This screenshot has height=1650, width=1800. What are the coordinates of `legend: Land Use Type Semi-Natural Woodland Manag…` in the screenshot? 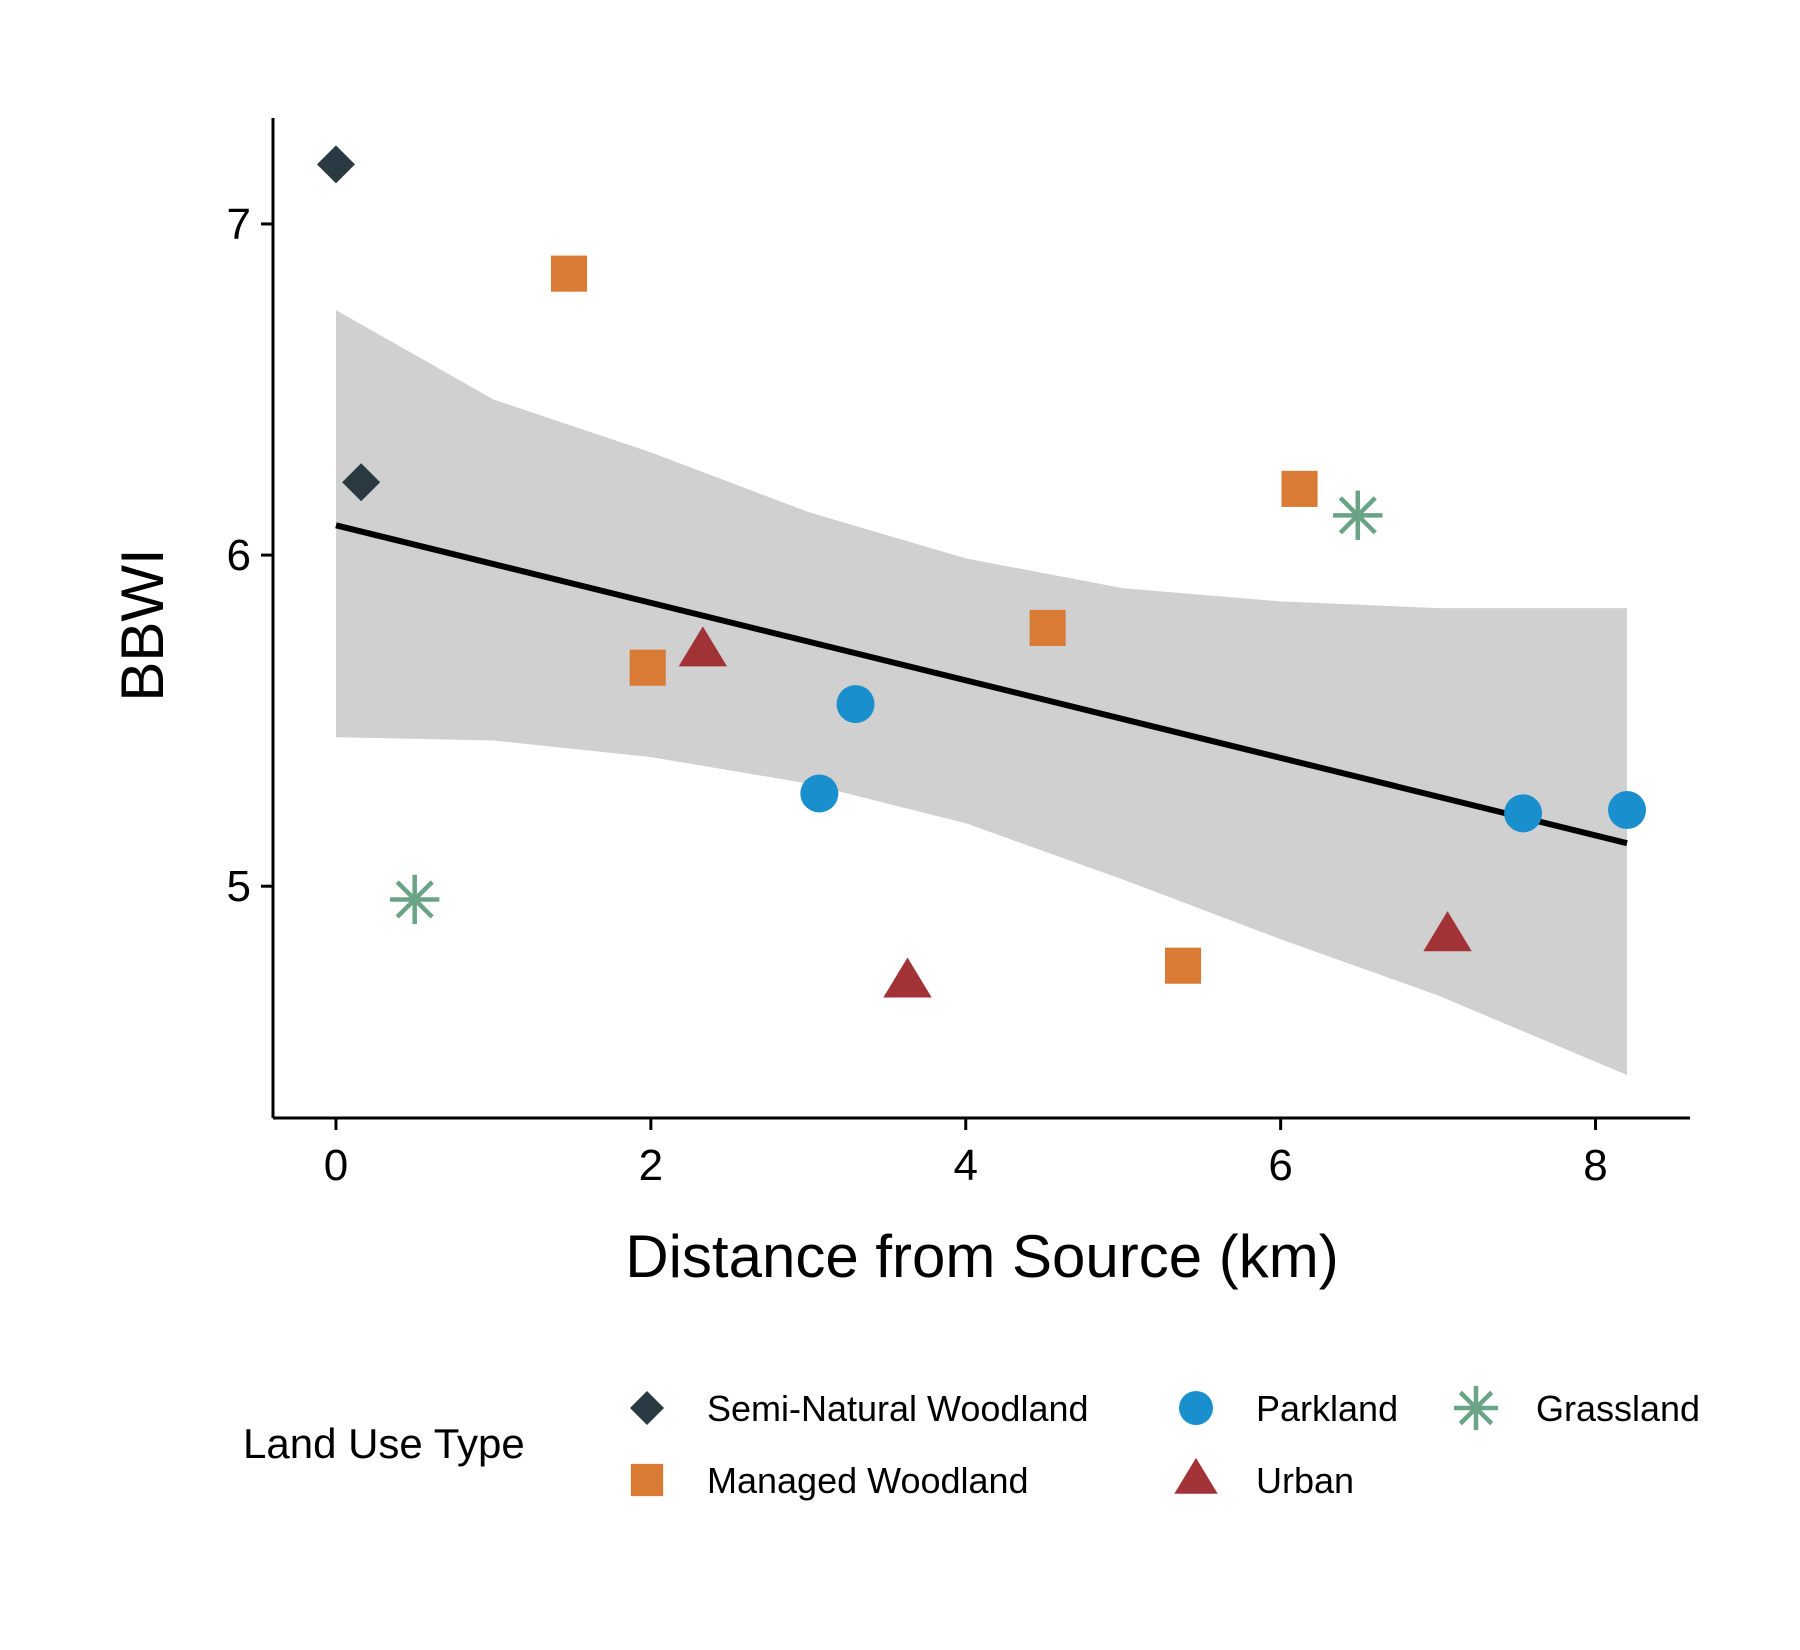 It's located at (971, 1443).